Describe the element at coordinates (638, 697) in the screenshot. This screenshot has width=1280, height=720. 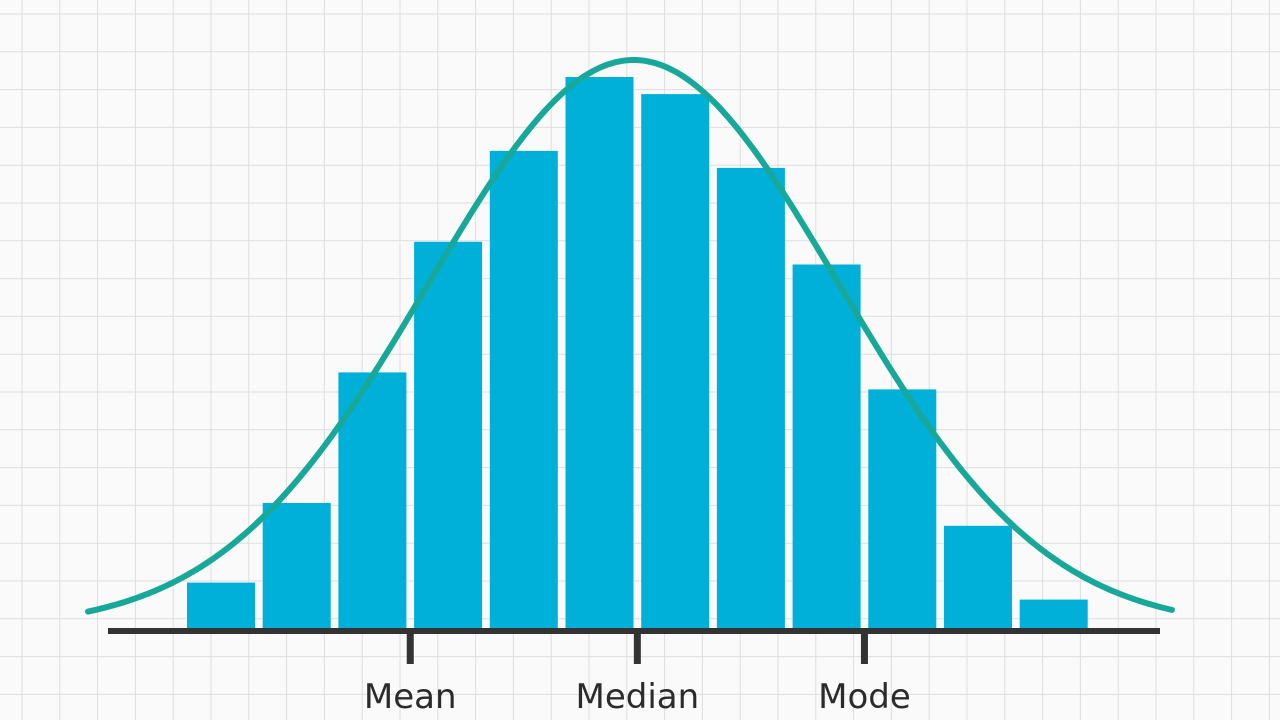
I see `tick-label-median: Median` at that location.